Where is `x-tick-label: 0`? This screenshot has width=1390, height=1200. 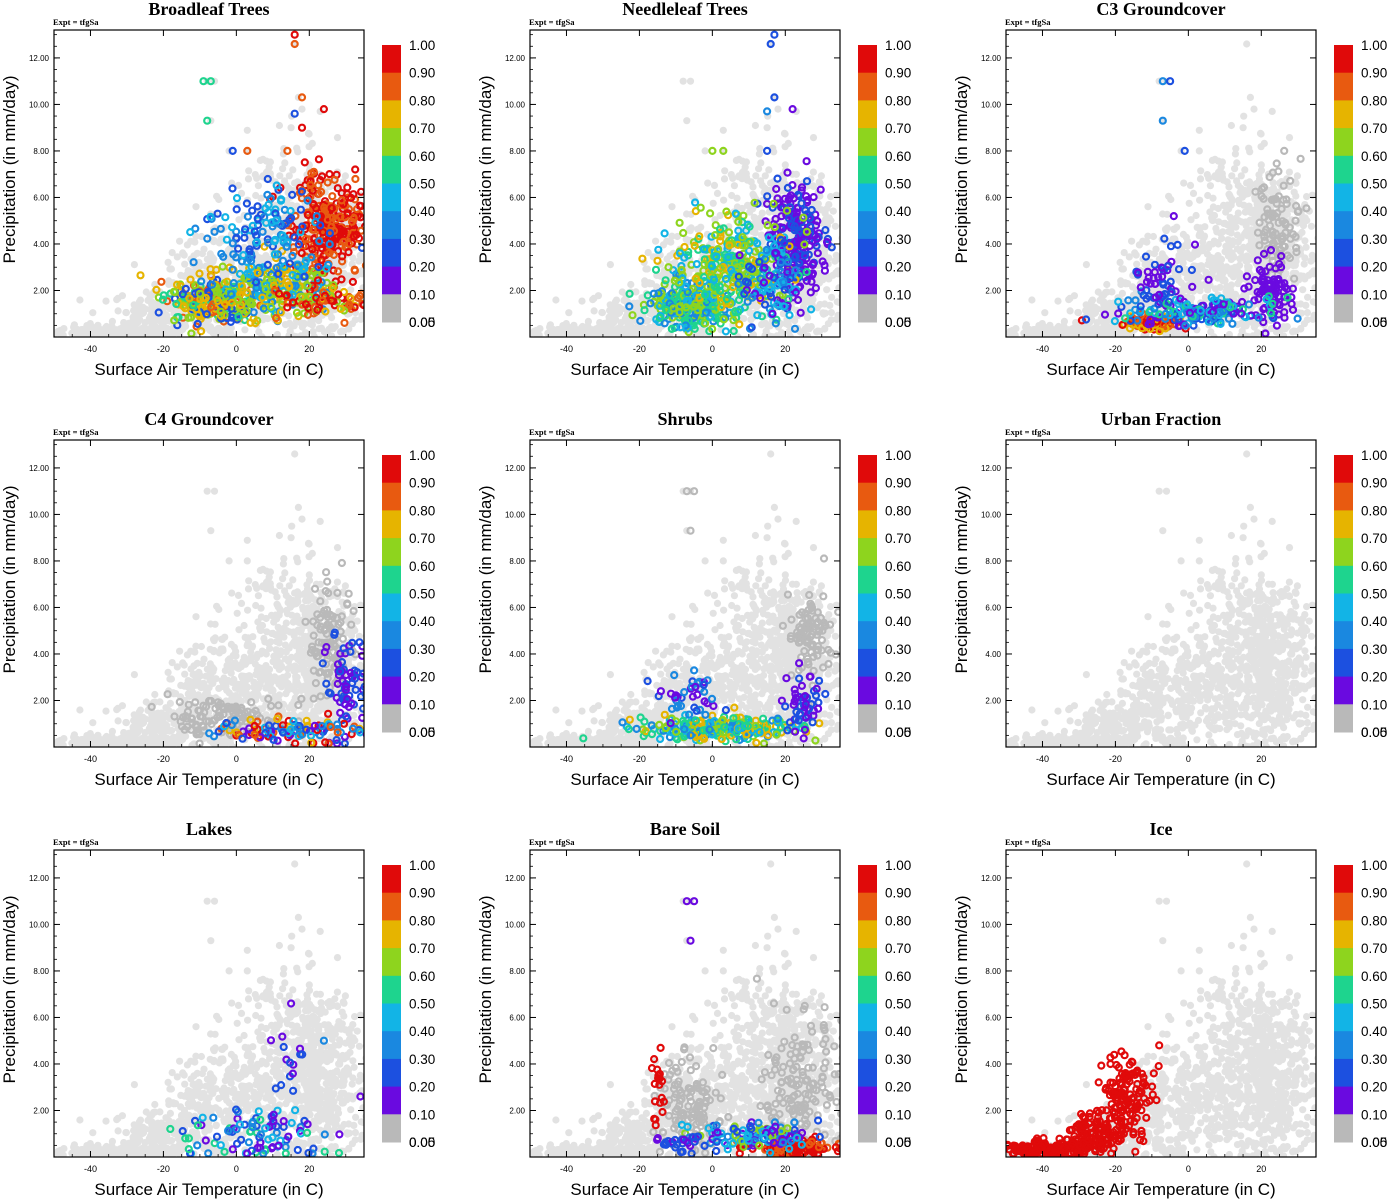 x-tick-label: 0 is located at coordinates (236, 349).